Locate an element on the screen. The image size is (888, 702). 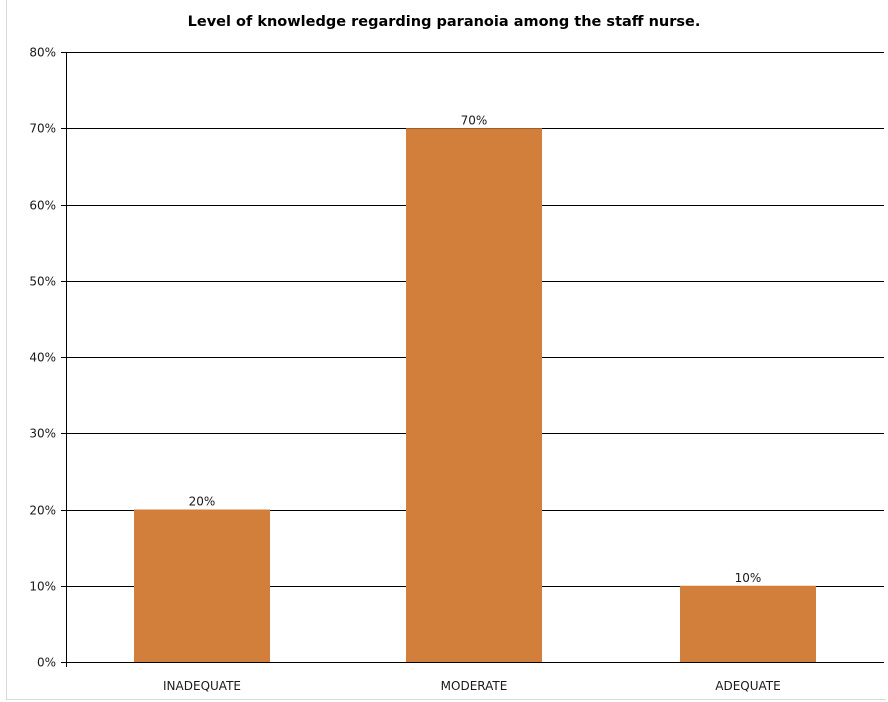
y-tick-label: 60% is located at coordinates (42, 206).